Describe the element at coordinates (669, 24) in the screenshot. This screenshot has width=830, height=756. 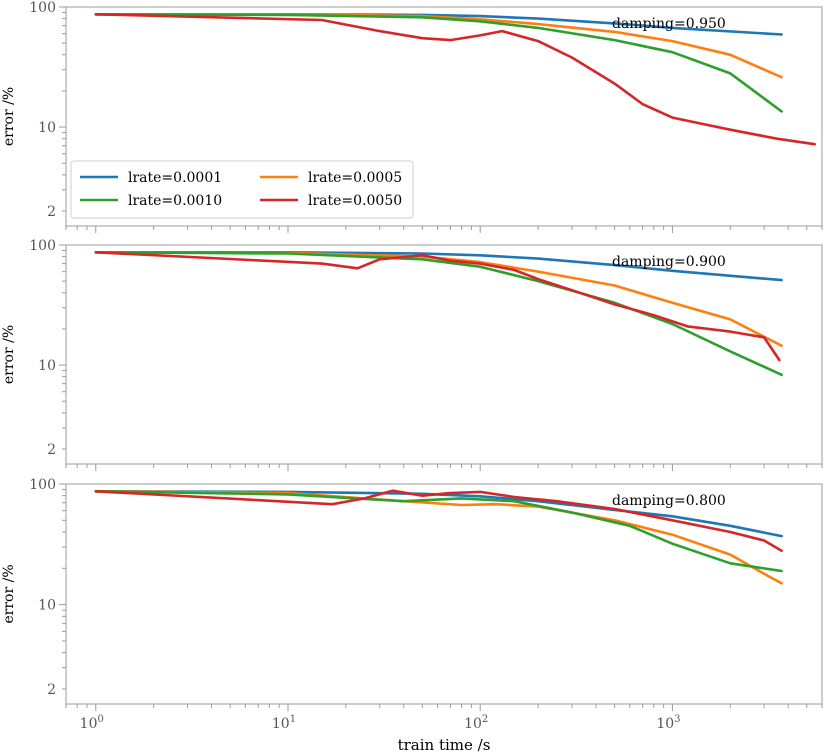
I see `damping-annotation: damping=0.950` at that location.